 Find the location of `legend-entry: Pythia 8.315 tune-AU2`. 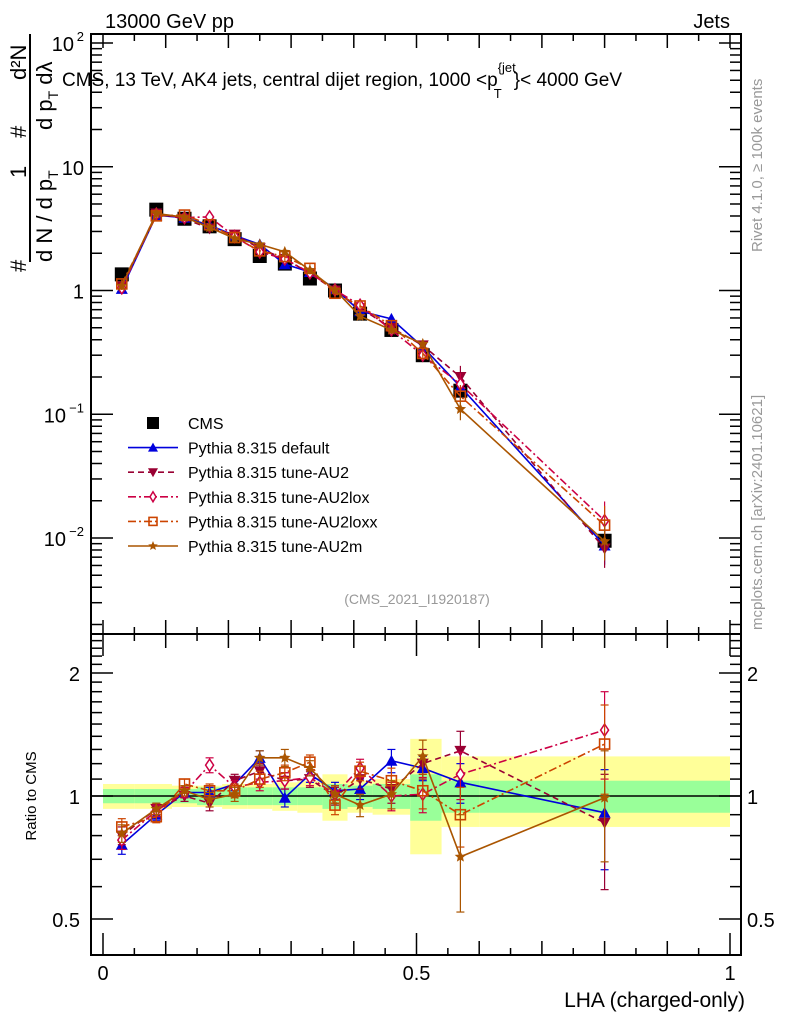

legend-entry: Pythia 8.315 tune-AU2 is located at coordinates (238, 473).